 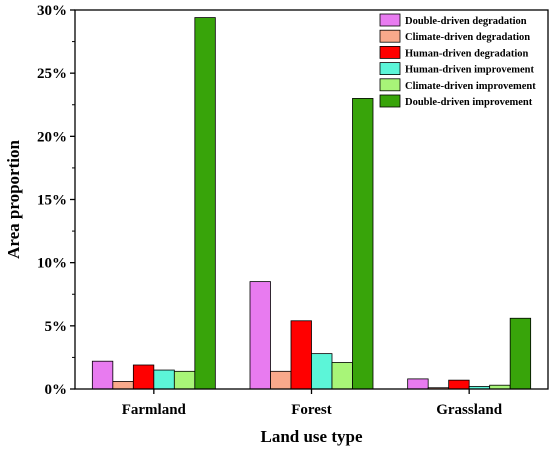 What do you see at coordinates (467, 53) in the screenshot?
I see `legend-label: Human-driven degradation` at bounding box center [467, 53].